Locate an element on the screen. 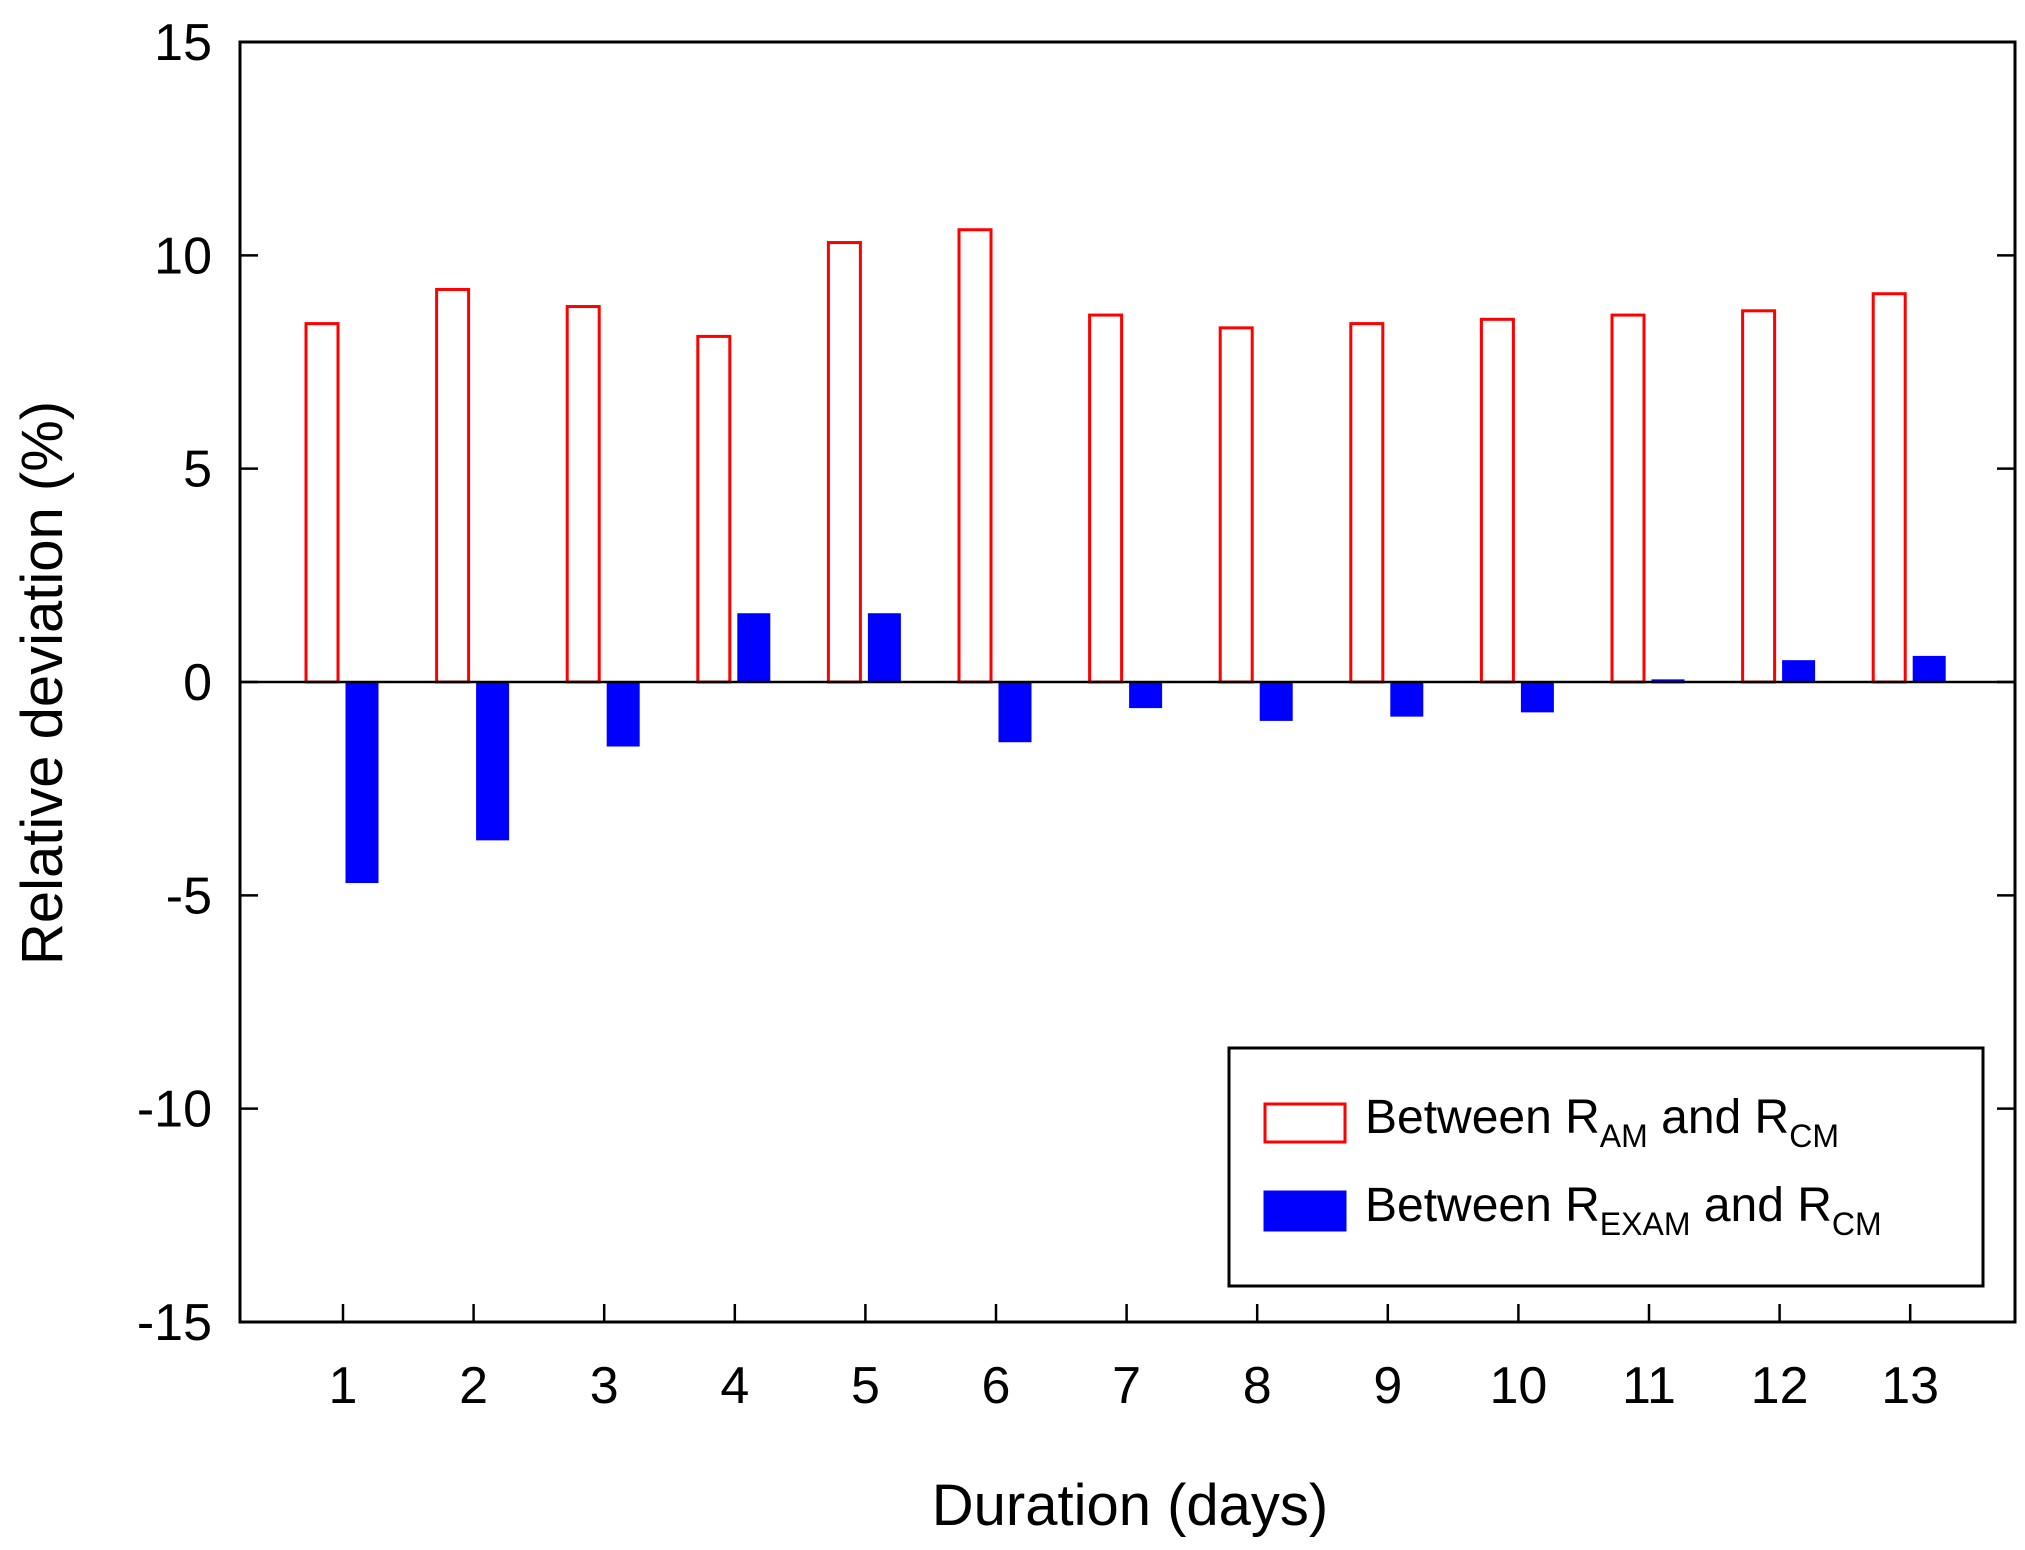  x-tick-label: 2 is located at coordinates (473, 1386).